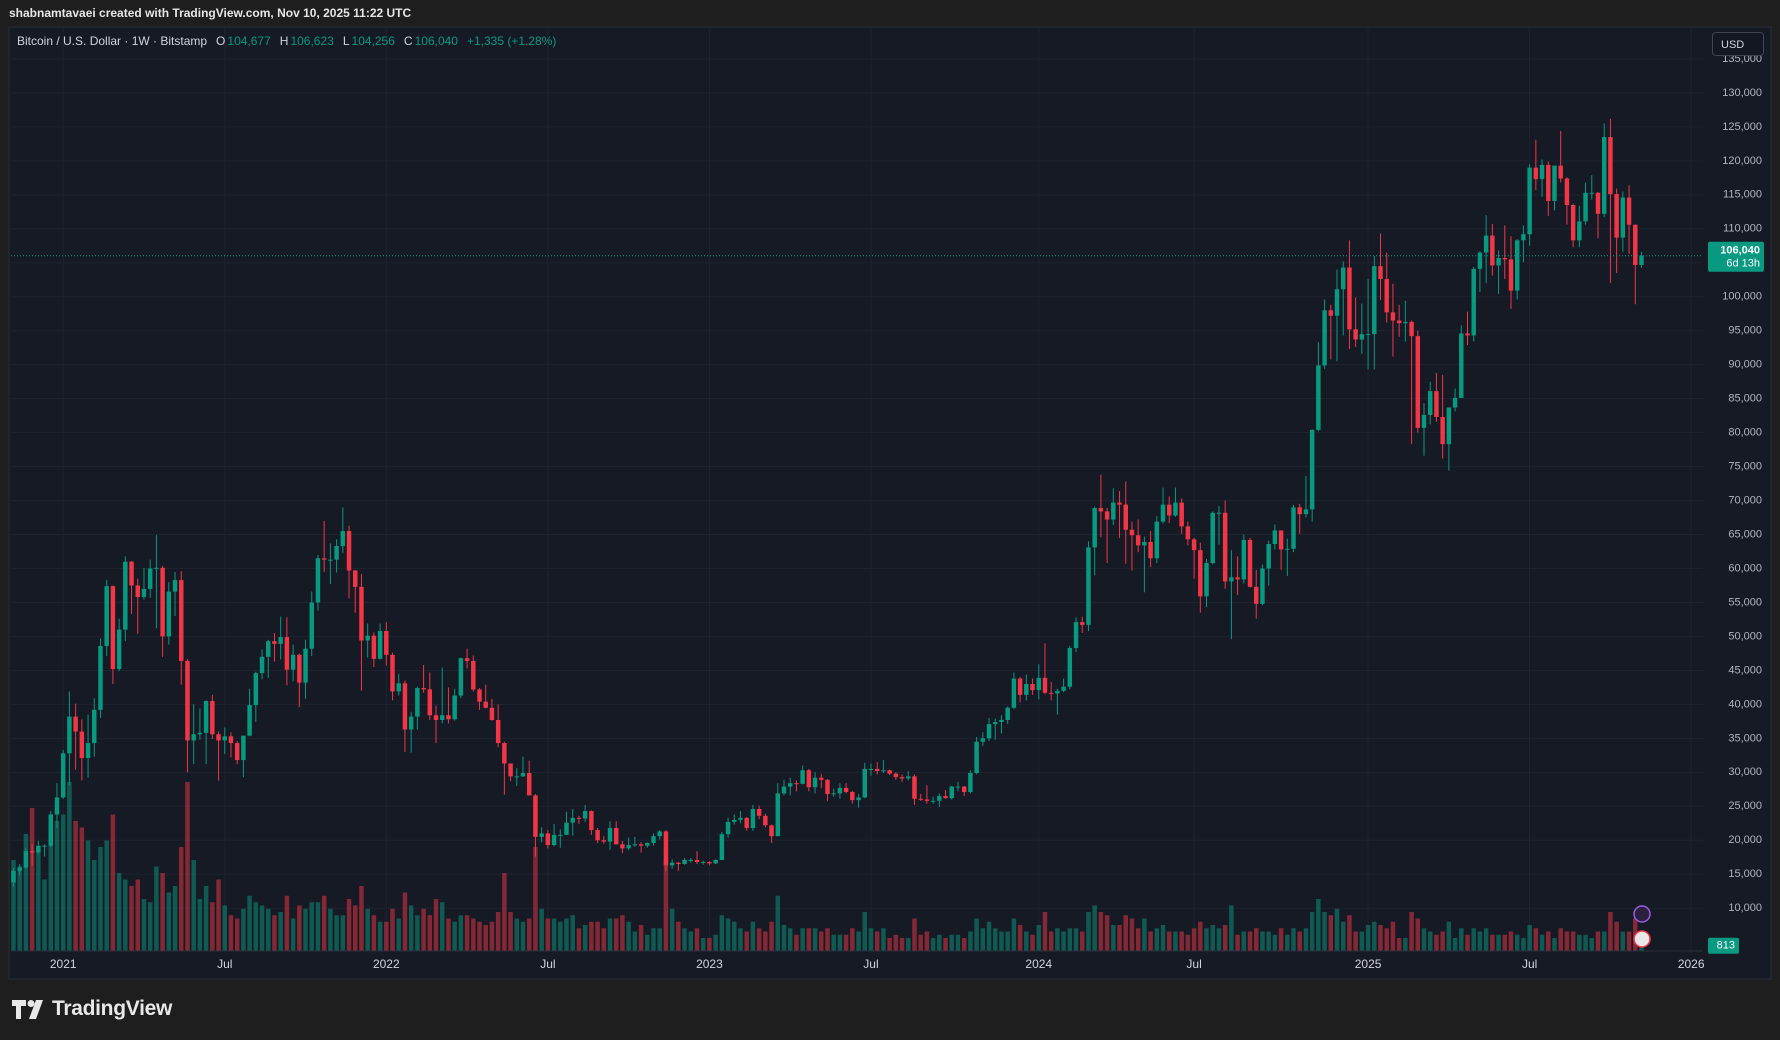 The width and height of the screenshot is (1780, 1040). What do you see at coordinates (1745, 433) in the screenshot?
I see `y-tick-label: 80,000` at bounding box center [1745, 433].